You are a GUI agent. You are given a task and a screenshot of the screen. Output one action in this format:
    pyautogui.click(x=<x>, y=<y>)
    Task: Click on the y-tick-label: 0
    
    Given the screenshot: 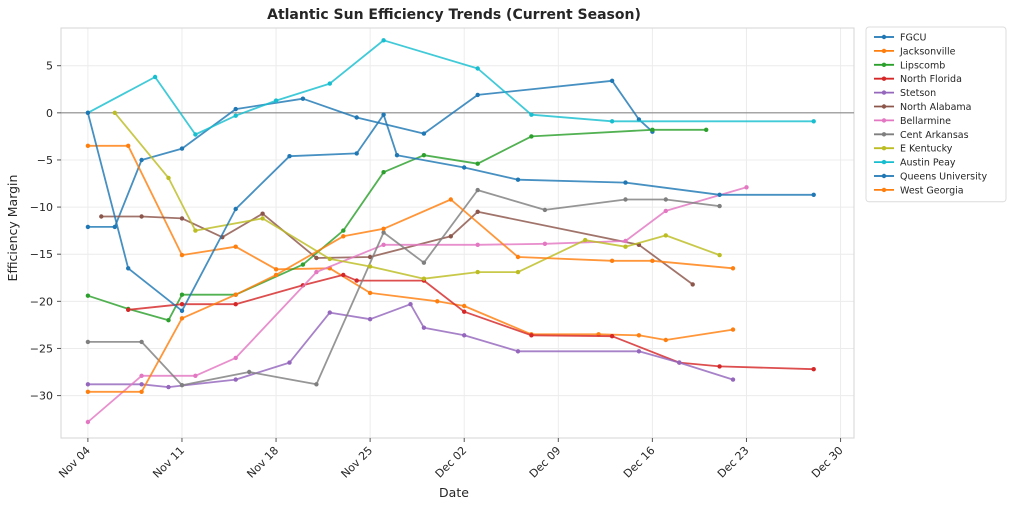 What is the action you would take?
    pyautogui.click(x=49, y=113)
    